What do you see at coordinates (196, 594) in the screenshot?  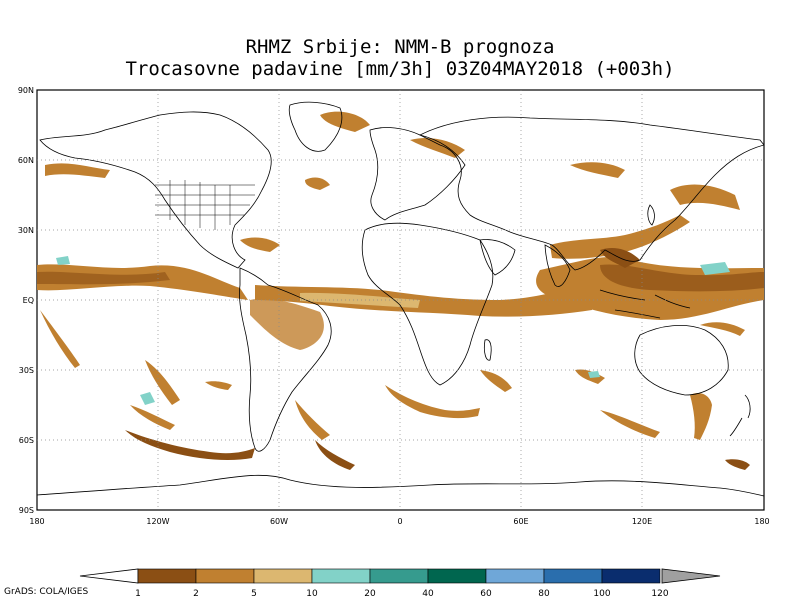 I see `legend-tick-label: 2` at bounding box center [196, 594].